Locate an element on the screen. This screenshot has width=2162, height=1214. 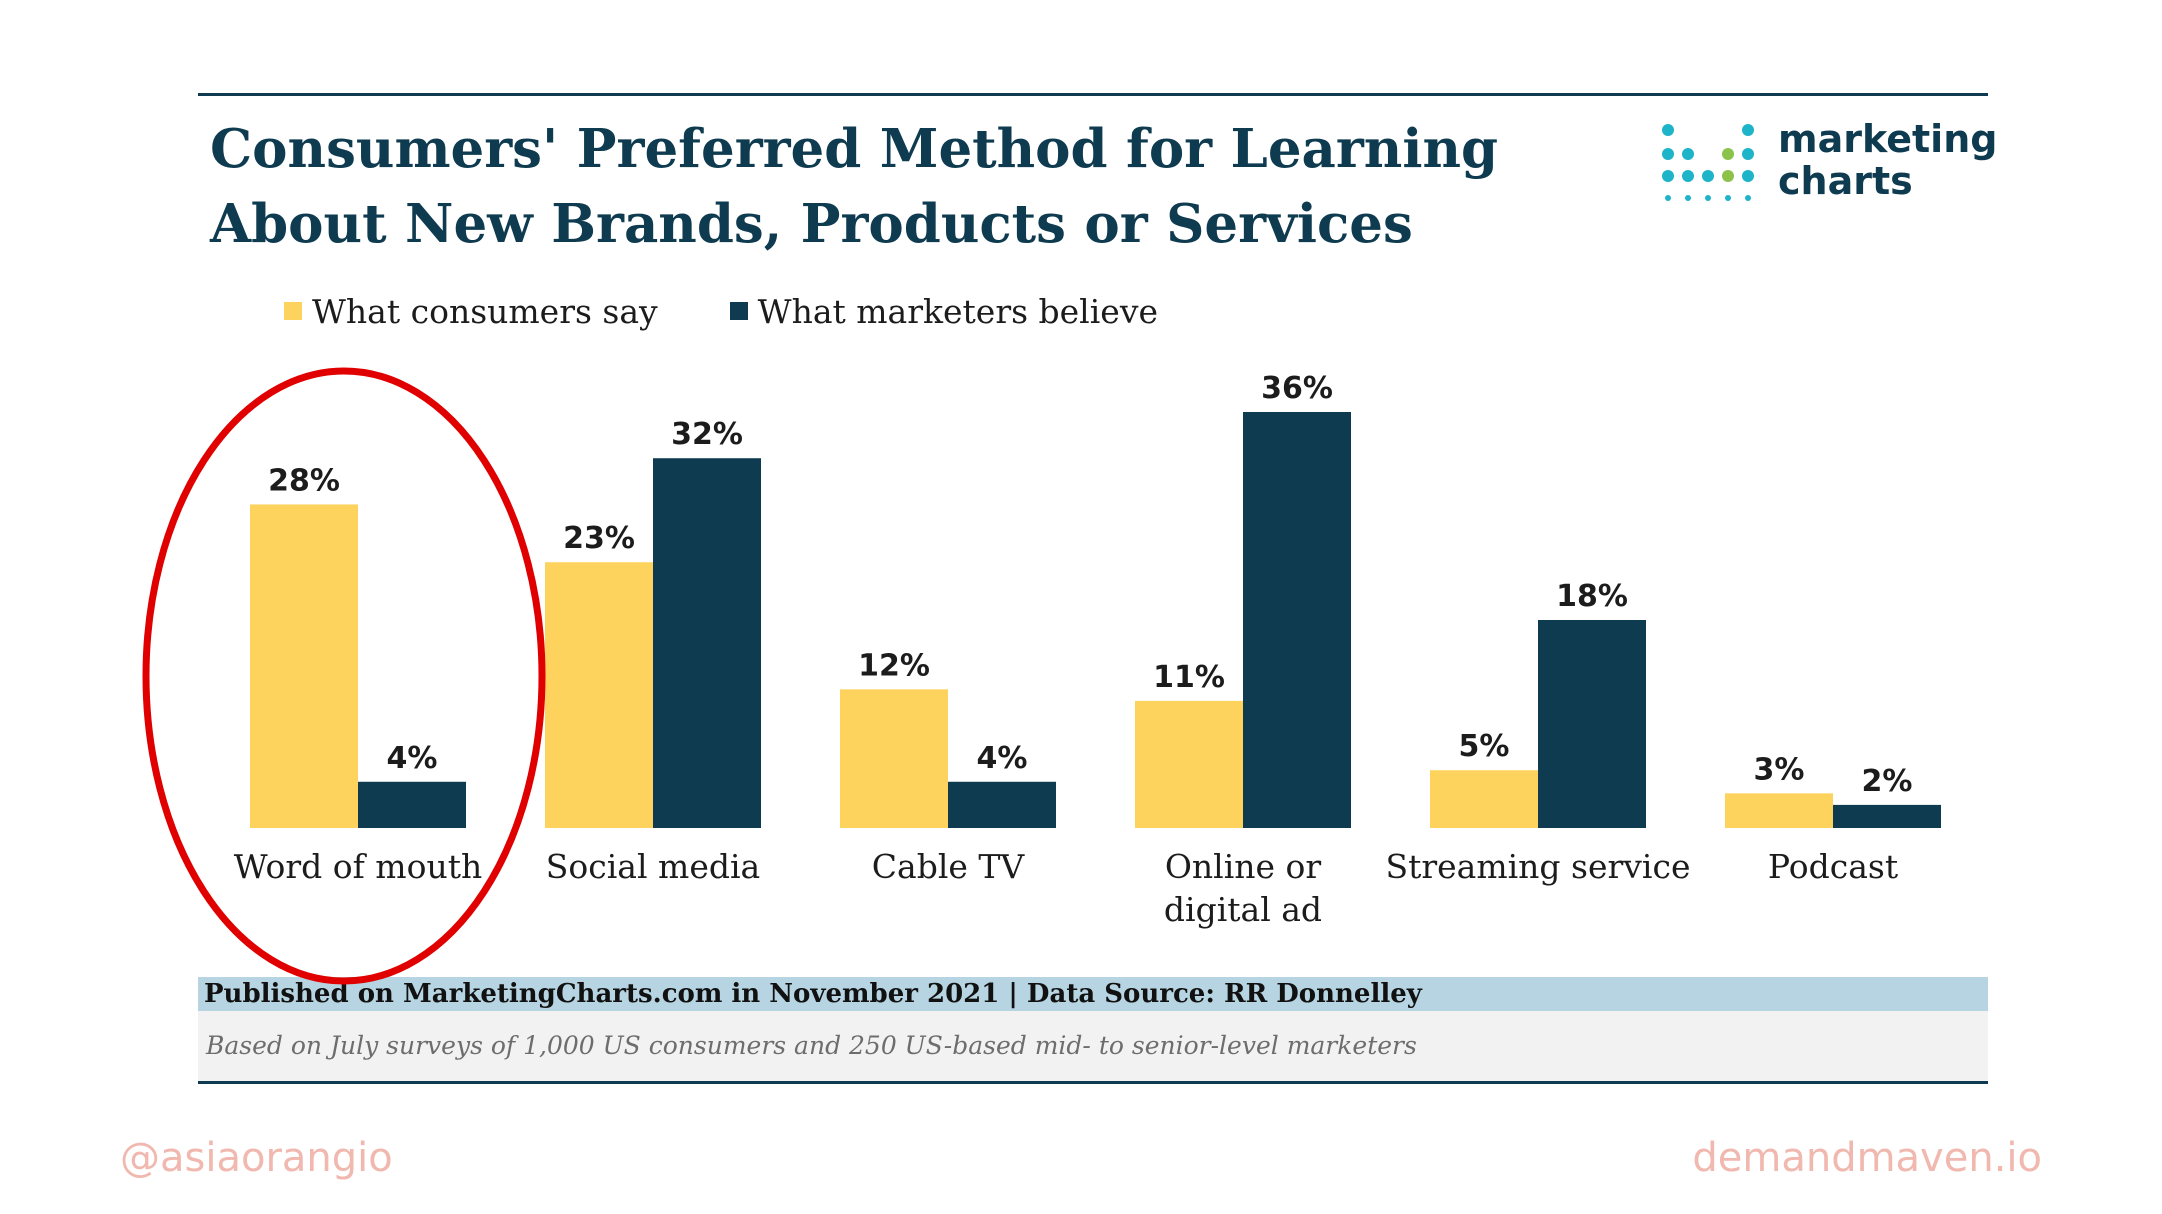
data-label-marketers-2: 4% is located at coordinates (1002, 758).